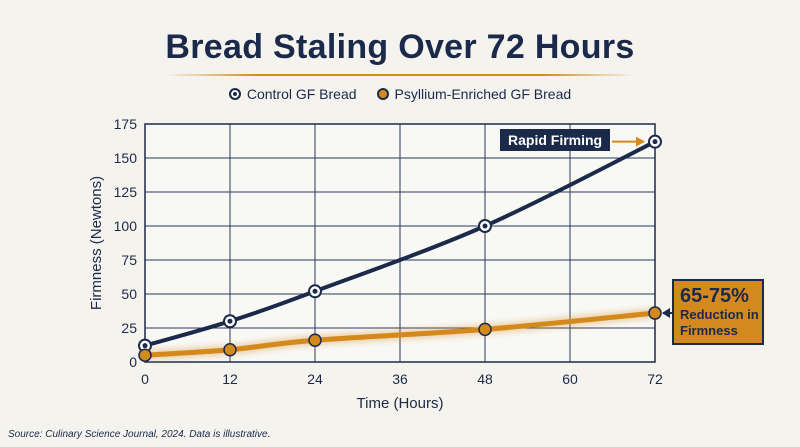  I want to click on y-tick-label: 50, so click(129, 294).